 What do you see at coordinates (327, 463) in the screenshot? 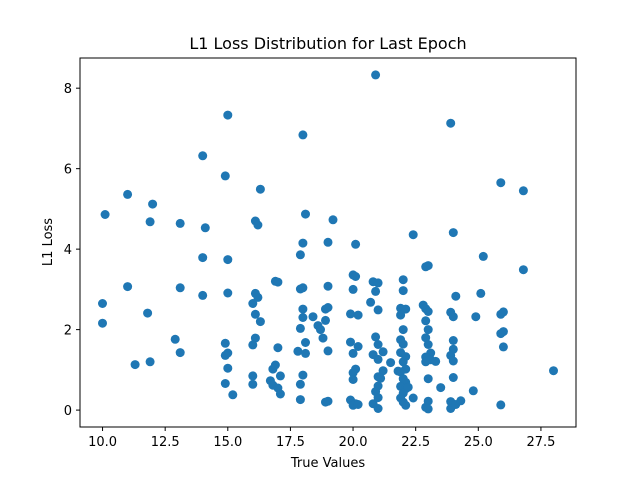
I see `x-axis-title: True Values` at bounding box center [327, 463].